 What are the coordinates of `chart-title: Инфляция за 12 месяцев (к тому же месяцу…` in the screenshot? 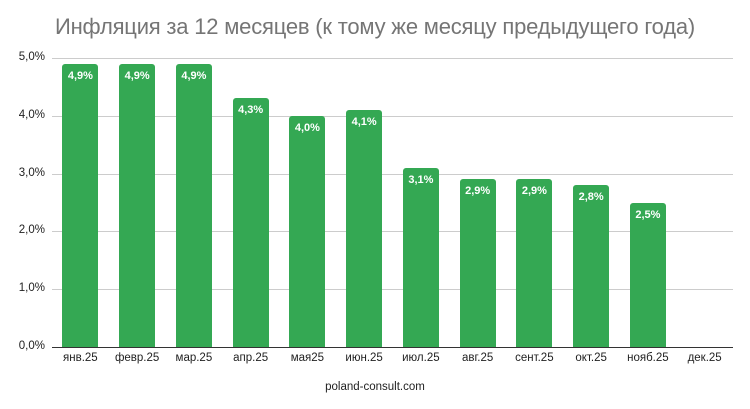 It's located at (375, 26).